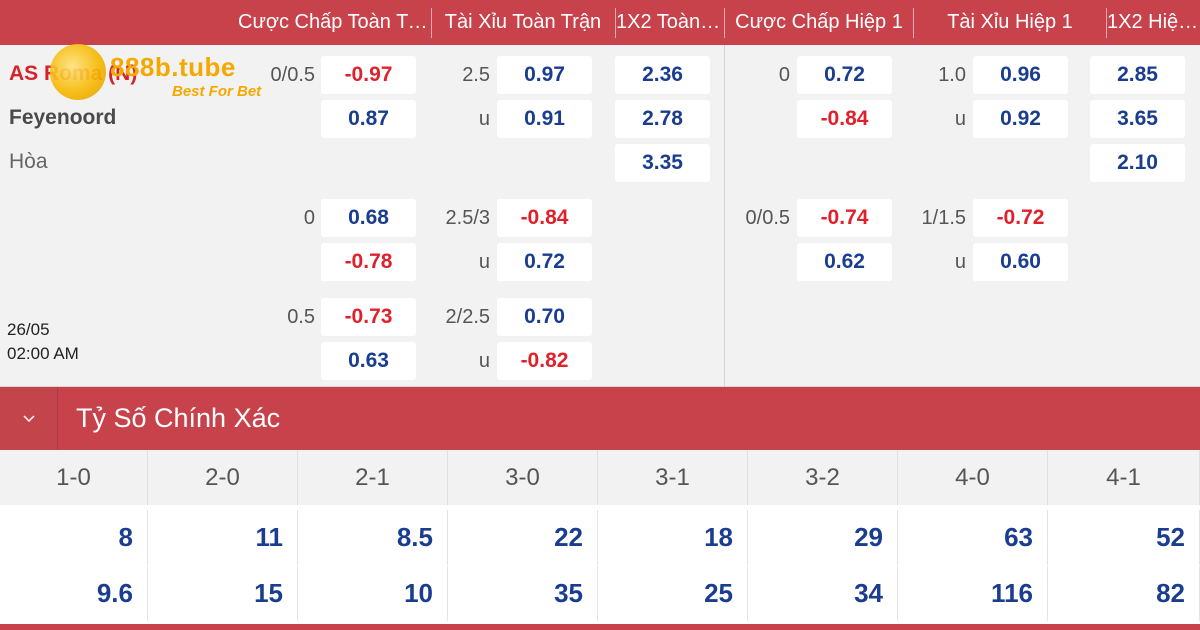 The width and height of the screenshot is (1200, 630). Describe the element at coordinates (673, 477) in the screenshot. I see `score-header: 3-1` at that location.